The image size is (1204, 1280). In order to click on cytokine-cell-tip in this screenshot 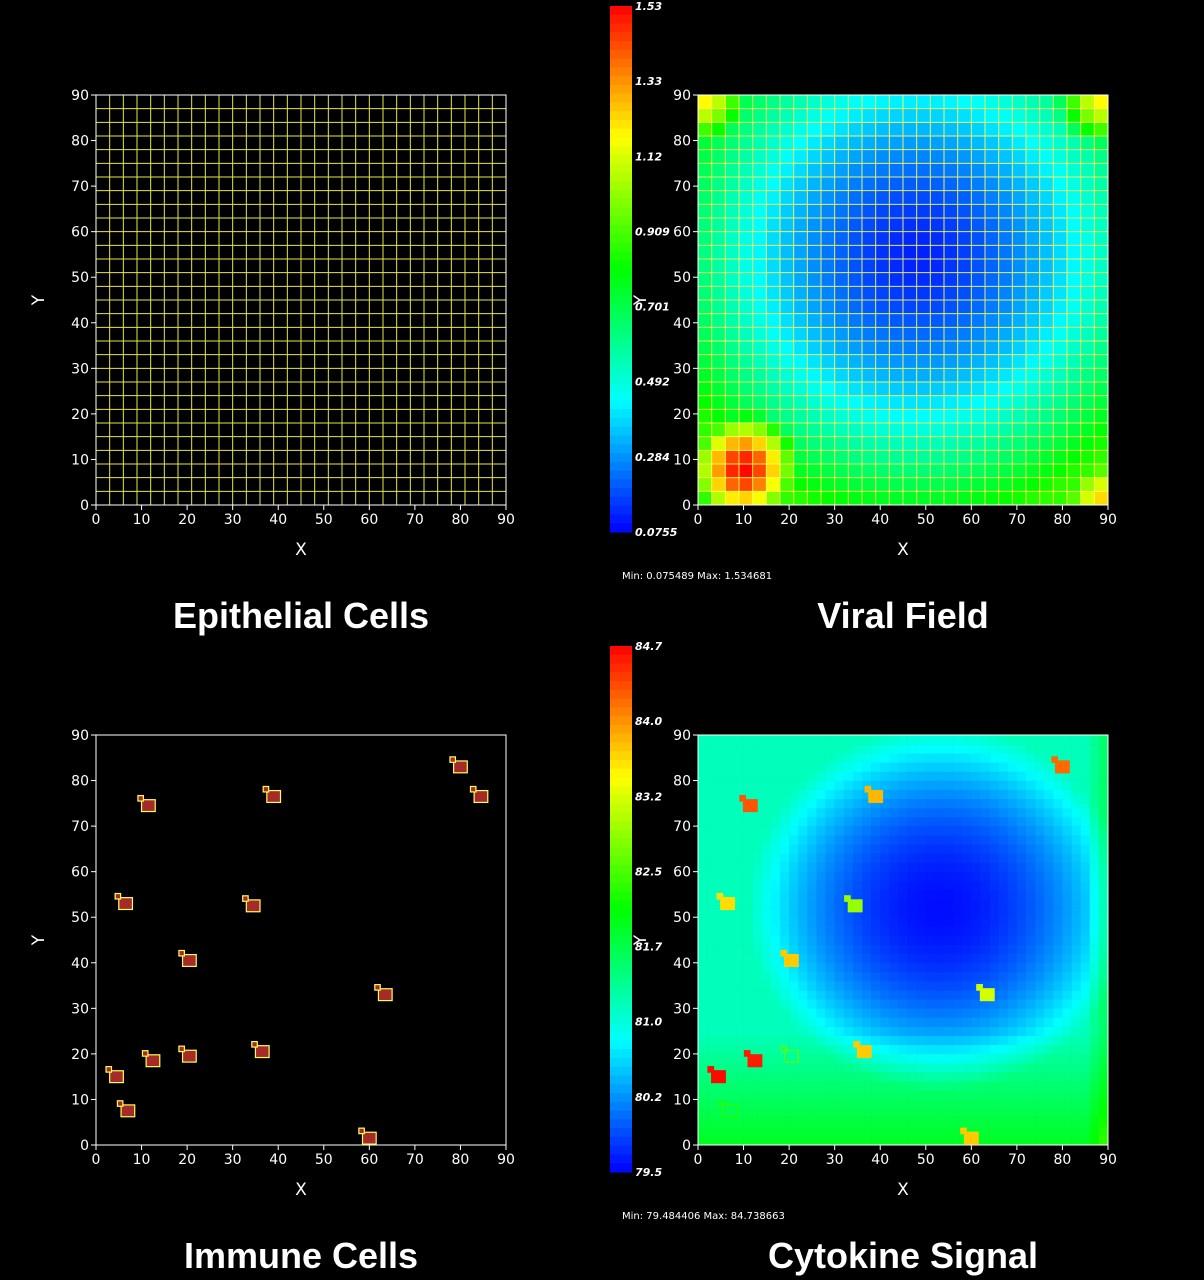, I will do `click(847, 898)`.